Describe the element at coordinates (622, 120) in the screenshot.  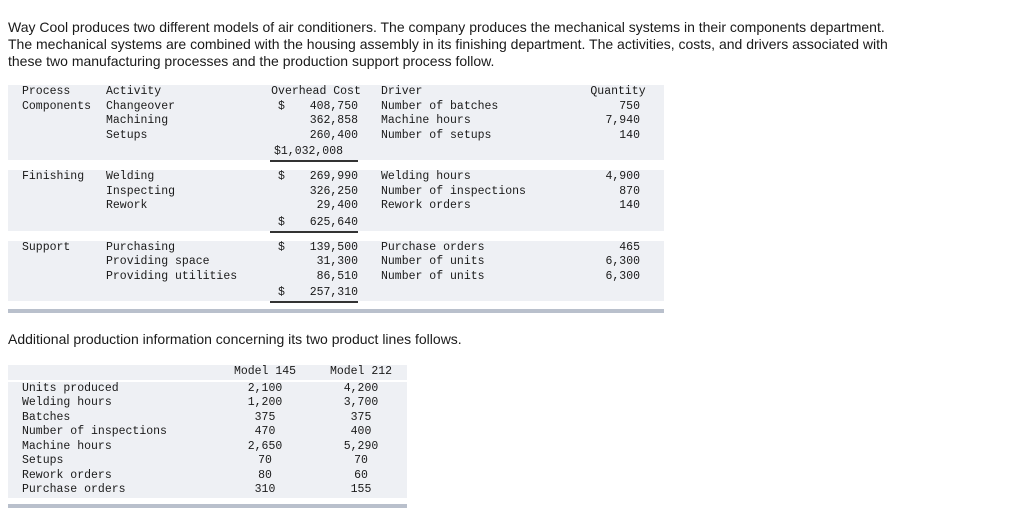
I see `quantity-value: 7,940` at that location.